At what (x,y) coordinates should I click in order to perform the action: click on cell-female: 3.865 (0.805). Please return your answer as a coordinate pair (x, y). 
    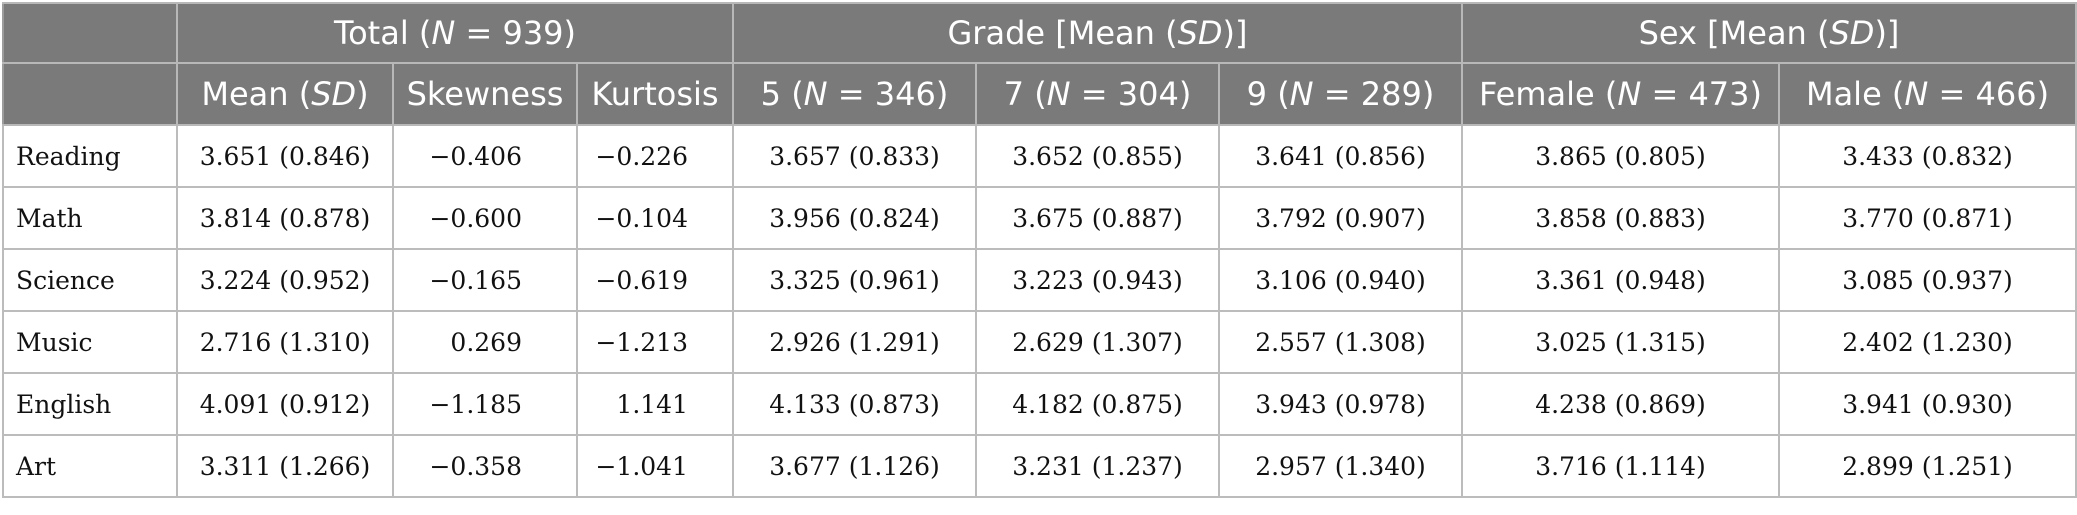
    Looking at the image, I should click on (1620, 156).